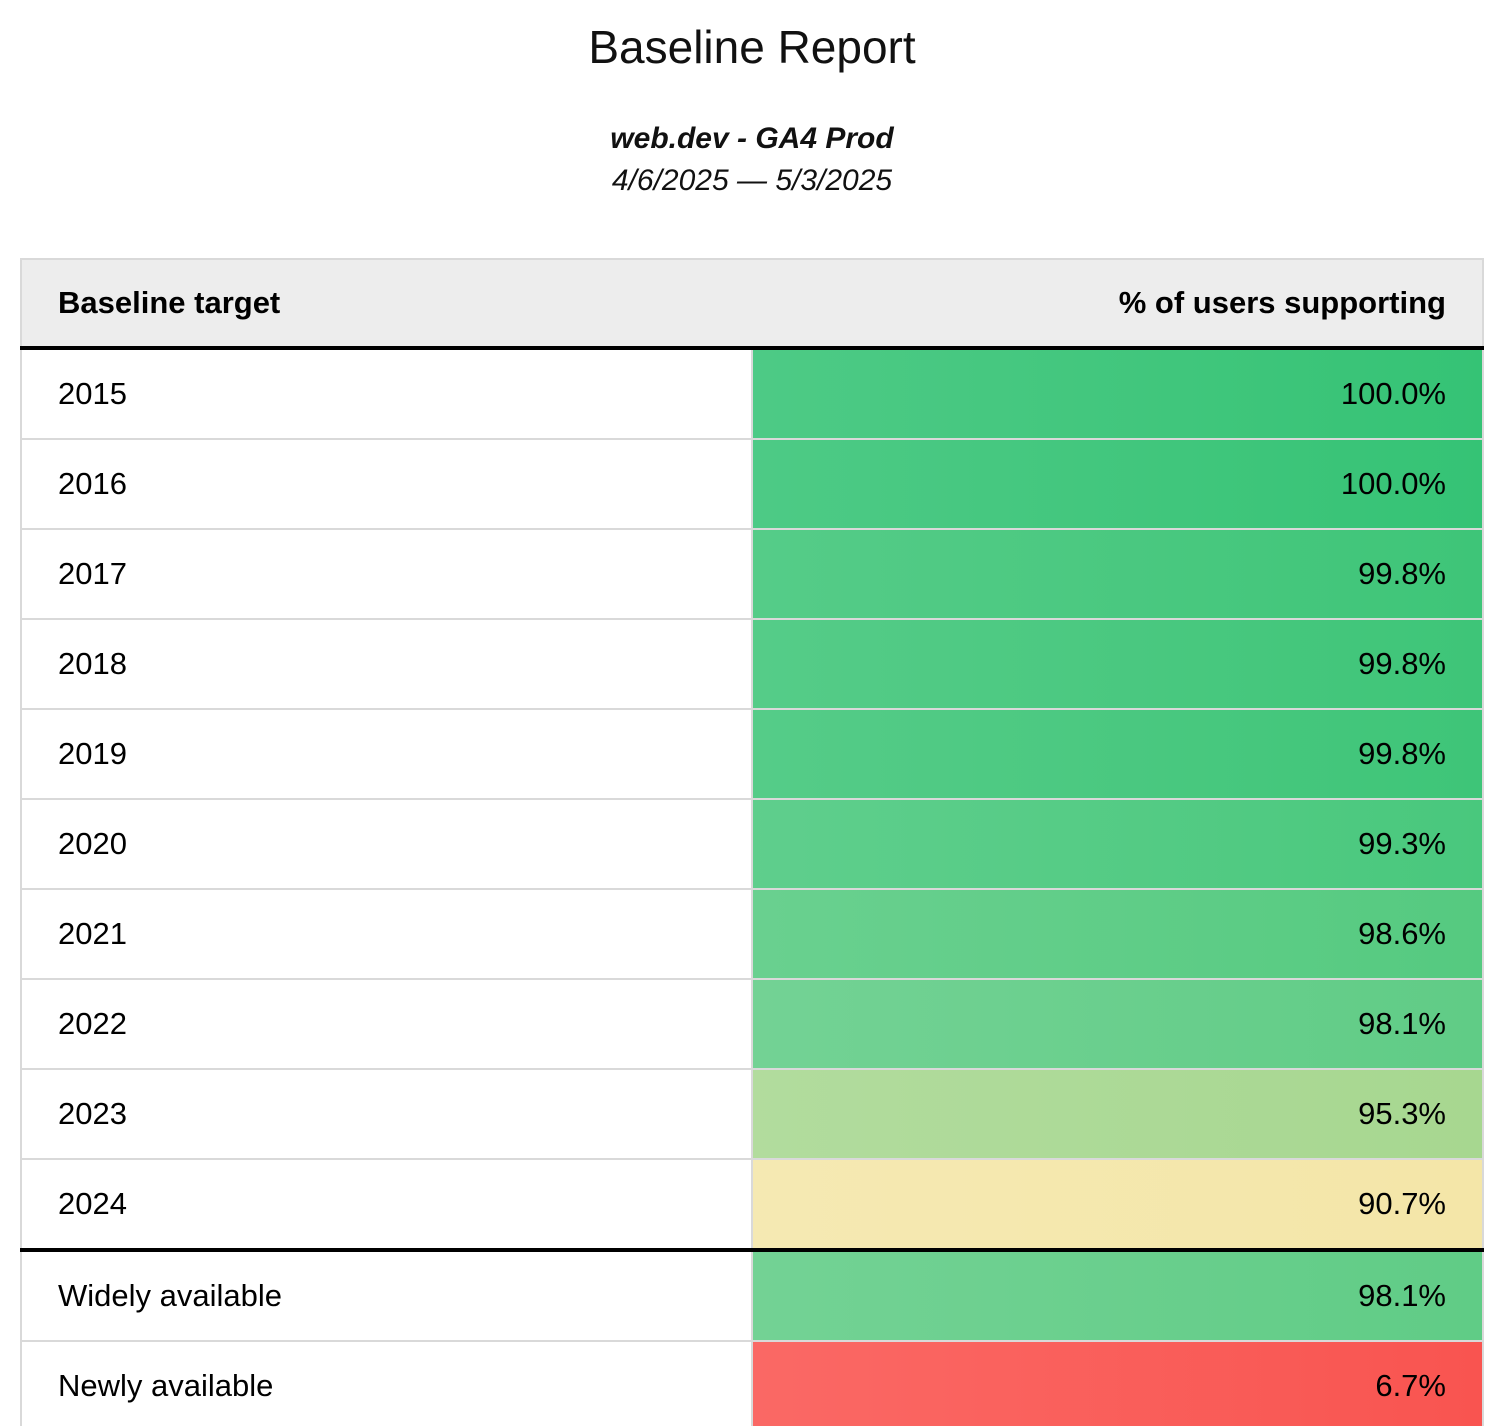 Image resolution: width=1504 pixels, height=1426 pixels. What do you see at coordinates (387, 843) in the screenshot?
I see `row-label-cell: 2020` at bounding box center [387, 843].